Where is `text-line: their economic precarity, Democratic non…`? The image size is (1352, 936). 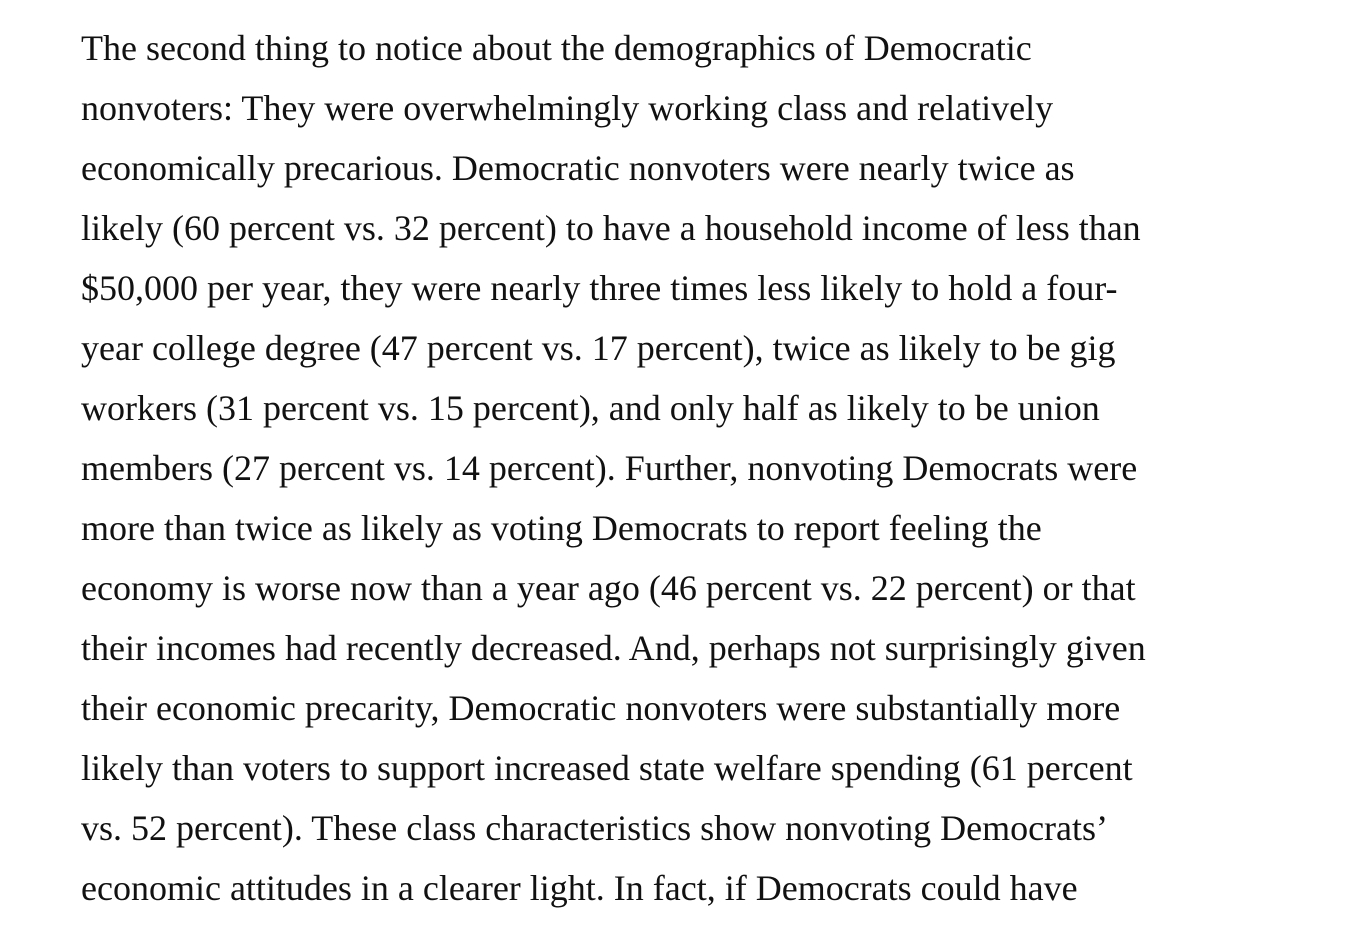
text-line: their economic precarity, Democratic non… is located at coordinates (601, 708).